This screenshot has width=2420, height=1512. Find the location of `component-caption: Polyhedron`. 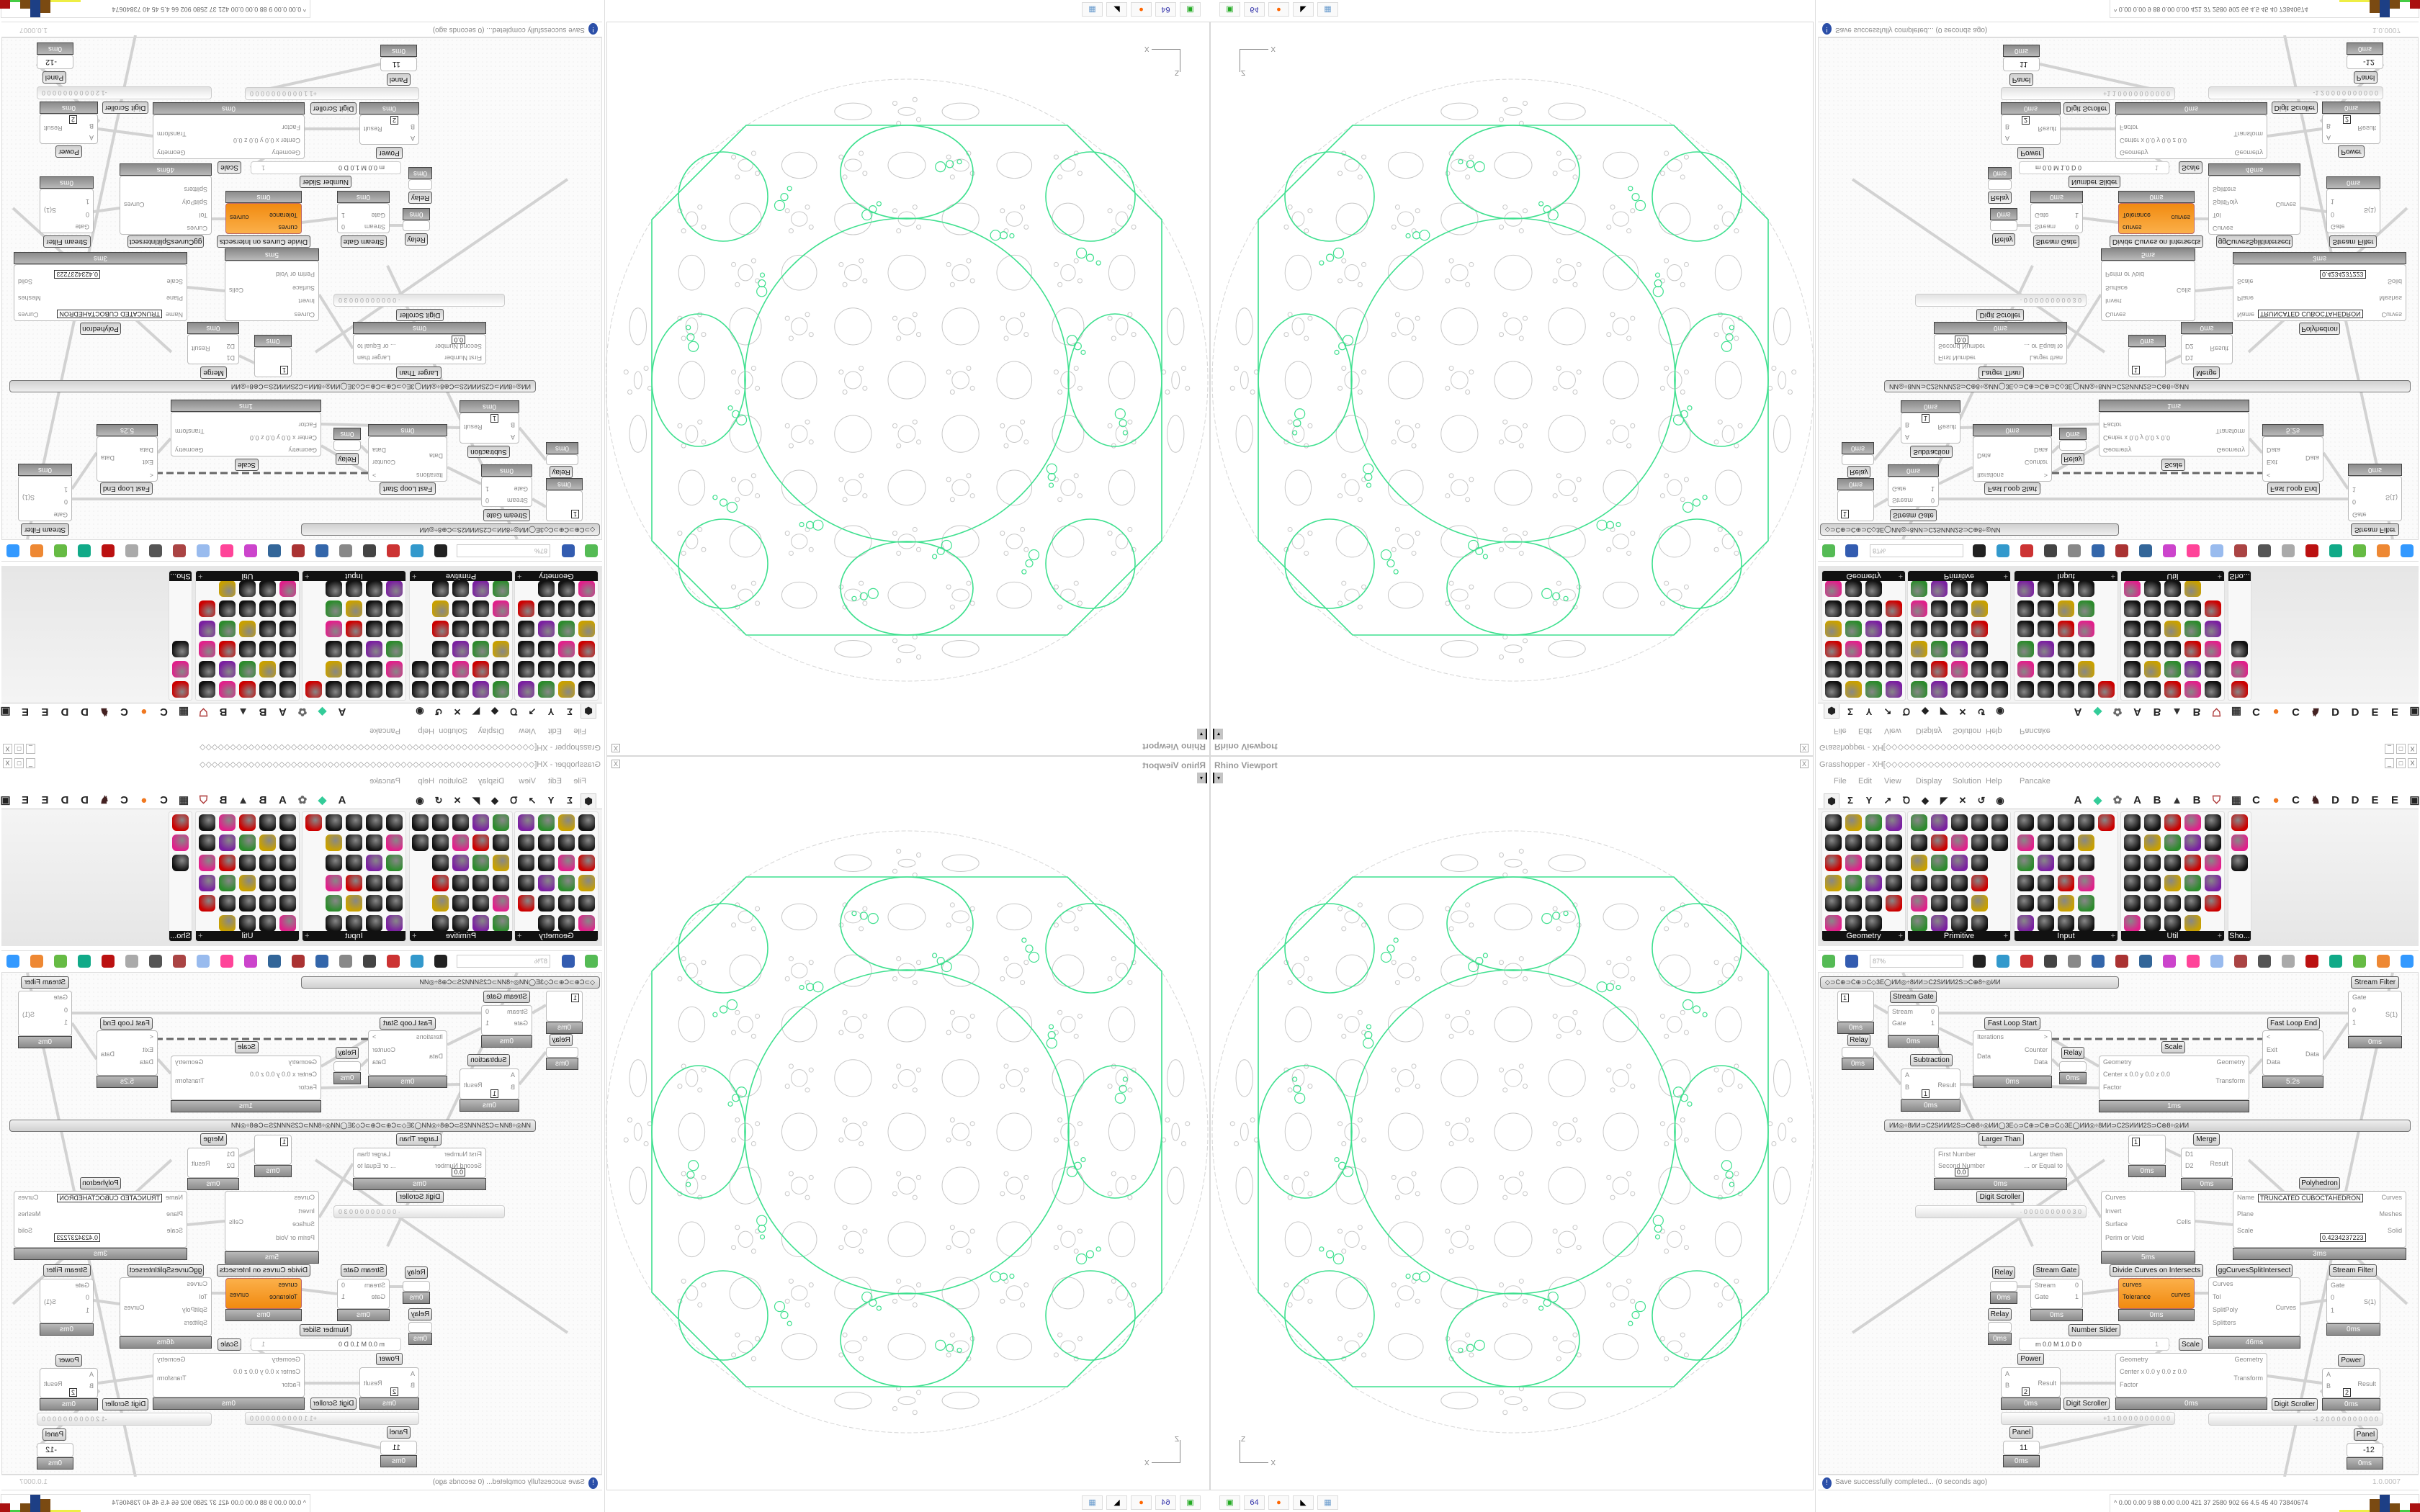

component-caption: Polyhedron is located at coordinates (100, 329).